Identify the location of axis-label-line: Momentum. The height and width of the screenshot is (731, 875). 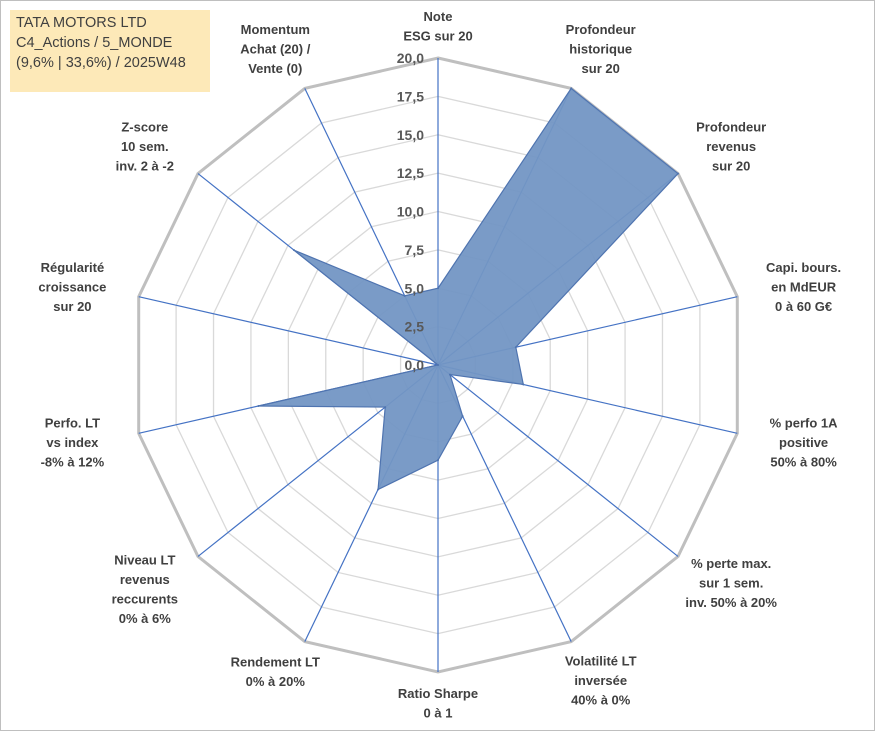
(275, 29).